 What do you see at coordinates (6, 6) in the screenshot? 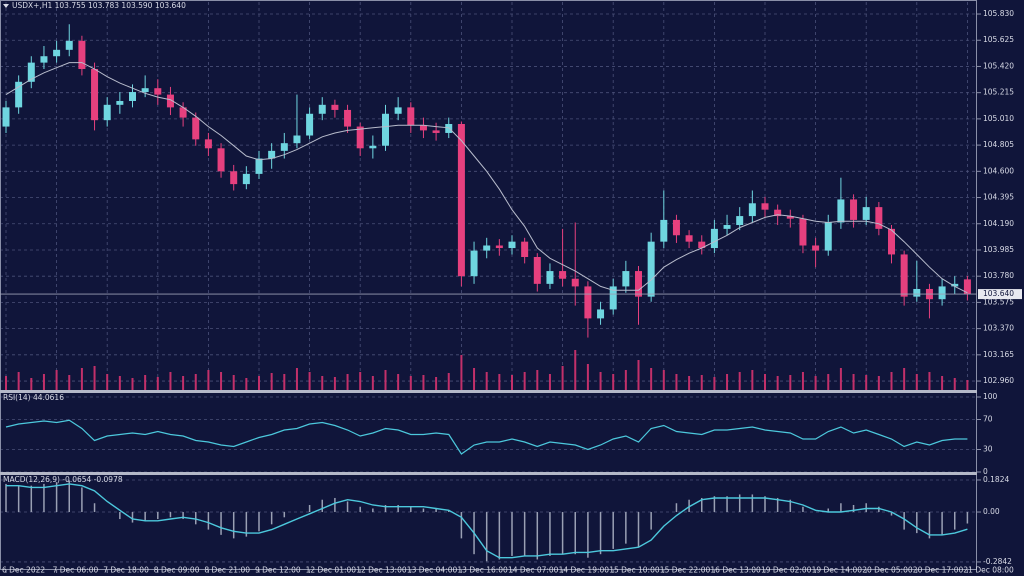
I see `symbol-menu-icon` at bounding box center [6, 6].